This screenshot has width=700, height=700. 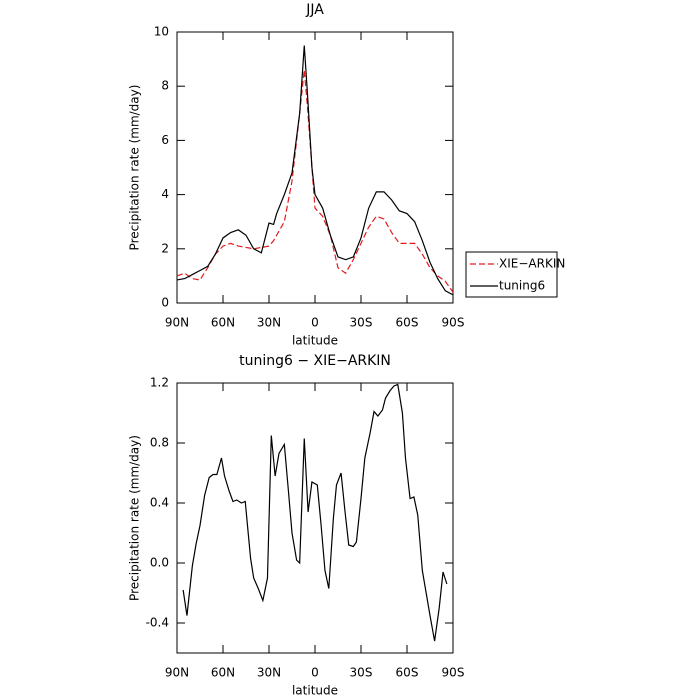 What do you see at coordinates (314, 10) in the screenshot?
I see `chart-title: JJA` at bounding box center [314, 10].